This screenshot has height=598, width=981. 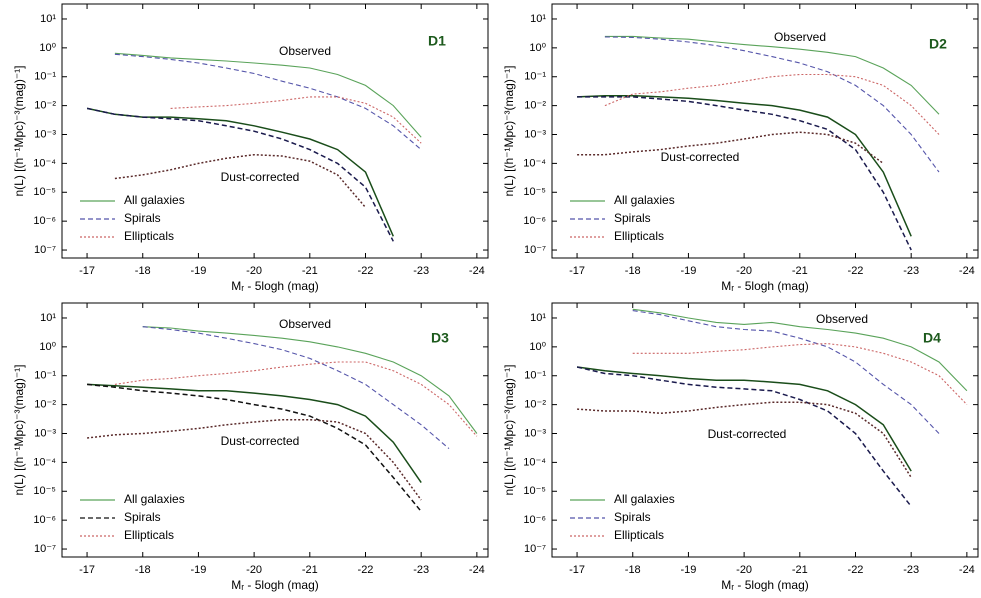 I want to click on y-tick-label: 10⁻¹, so click(x=535, y=376).